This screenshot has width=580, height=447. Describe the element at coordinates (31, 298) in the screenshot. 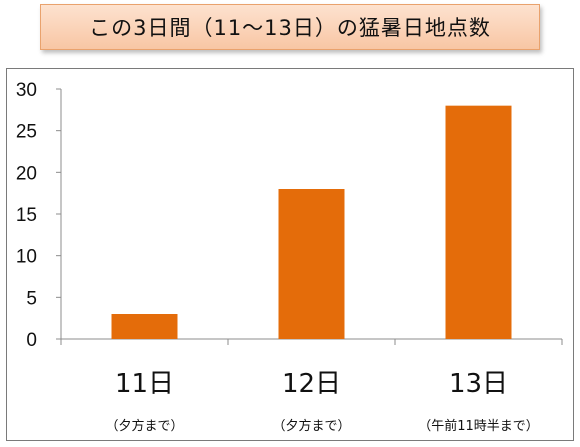

I see `y-tick-label: 5` at that location.